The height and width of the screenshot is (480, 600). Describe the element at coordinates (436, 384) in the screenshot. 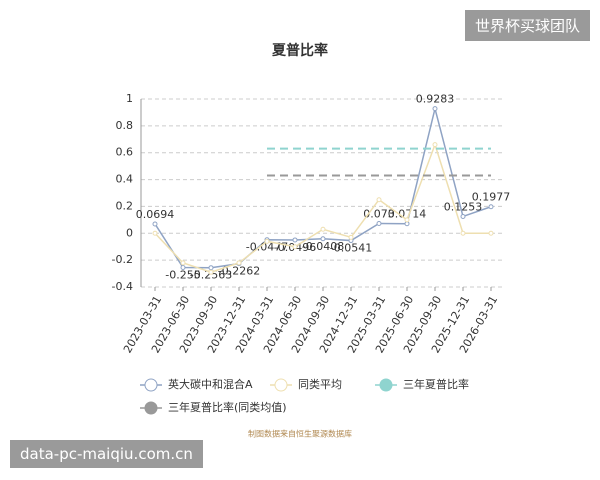

I see `legend-label: 三年夏普比率` at that location.